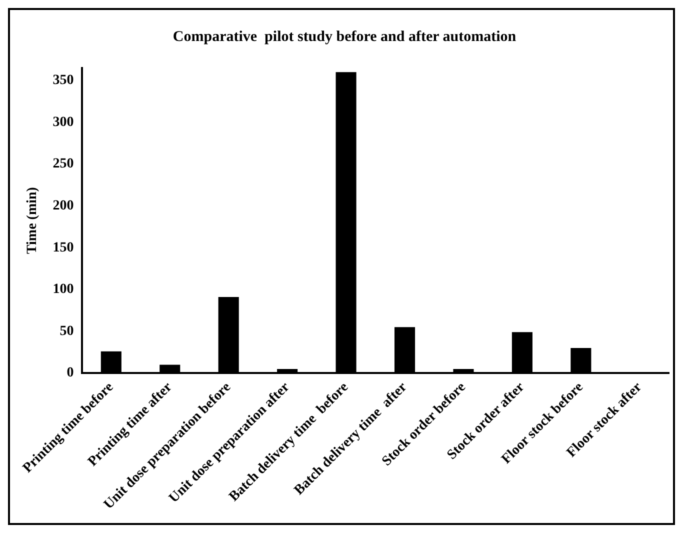  What do you see at coordinates (63, 206) in the screenshot?
I see `y-tick-label: 200` at bounding box center [63, 206].